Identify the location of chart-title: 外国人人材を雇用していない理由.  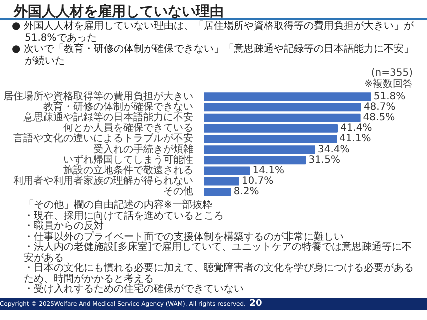
(119, 11).